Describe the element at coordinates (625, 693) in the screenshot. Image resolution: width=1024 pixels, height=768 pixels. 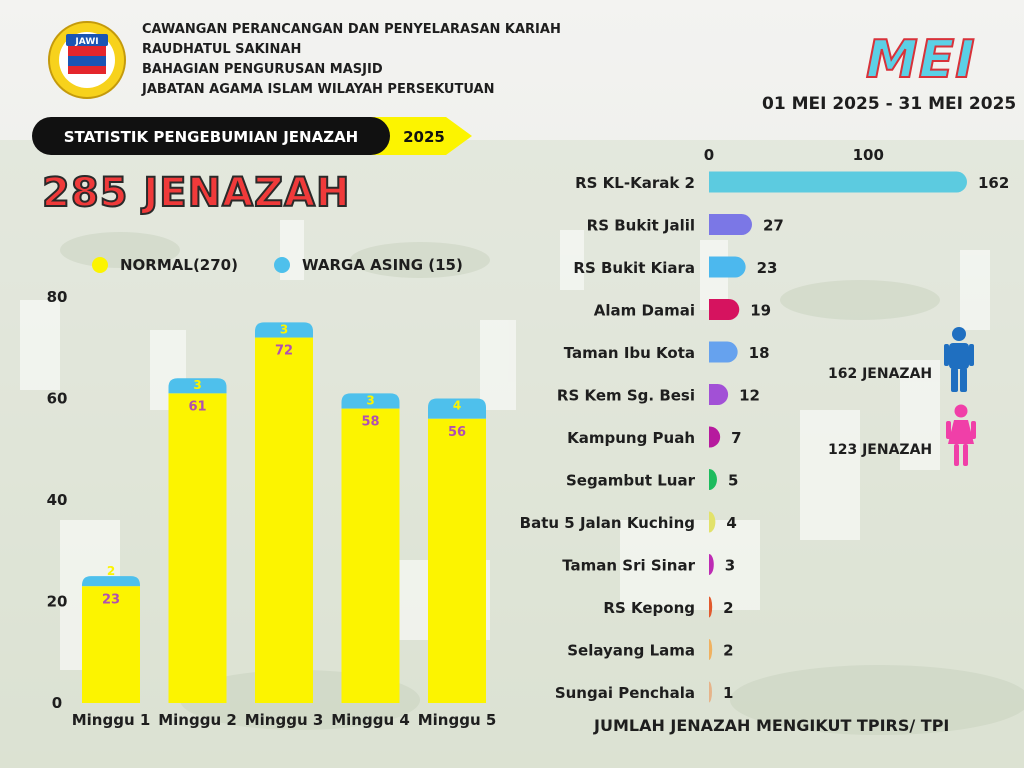
I see `tpi-category-label: Sungai Penchala` at that location.